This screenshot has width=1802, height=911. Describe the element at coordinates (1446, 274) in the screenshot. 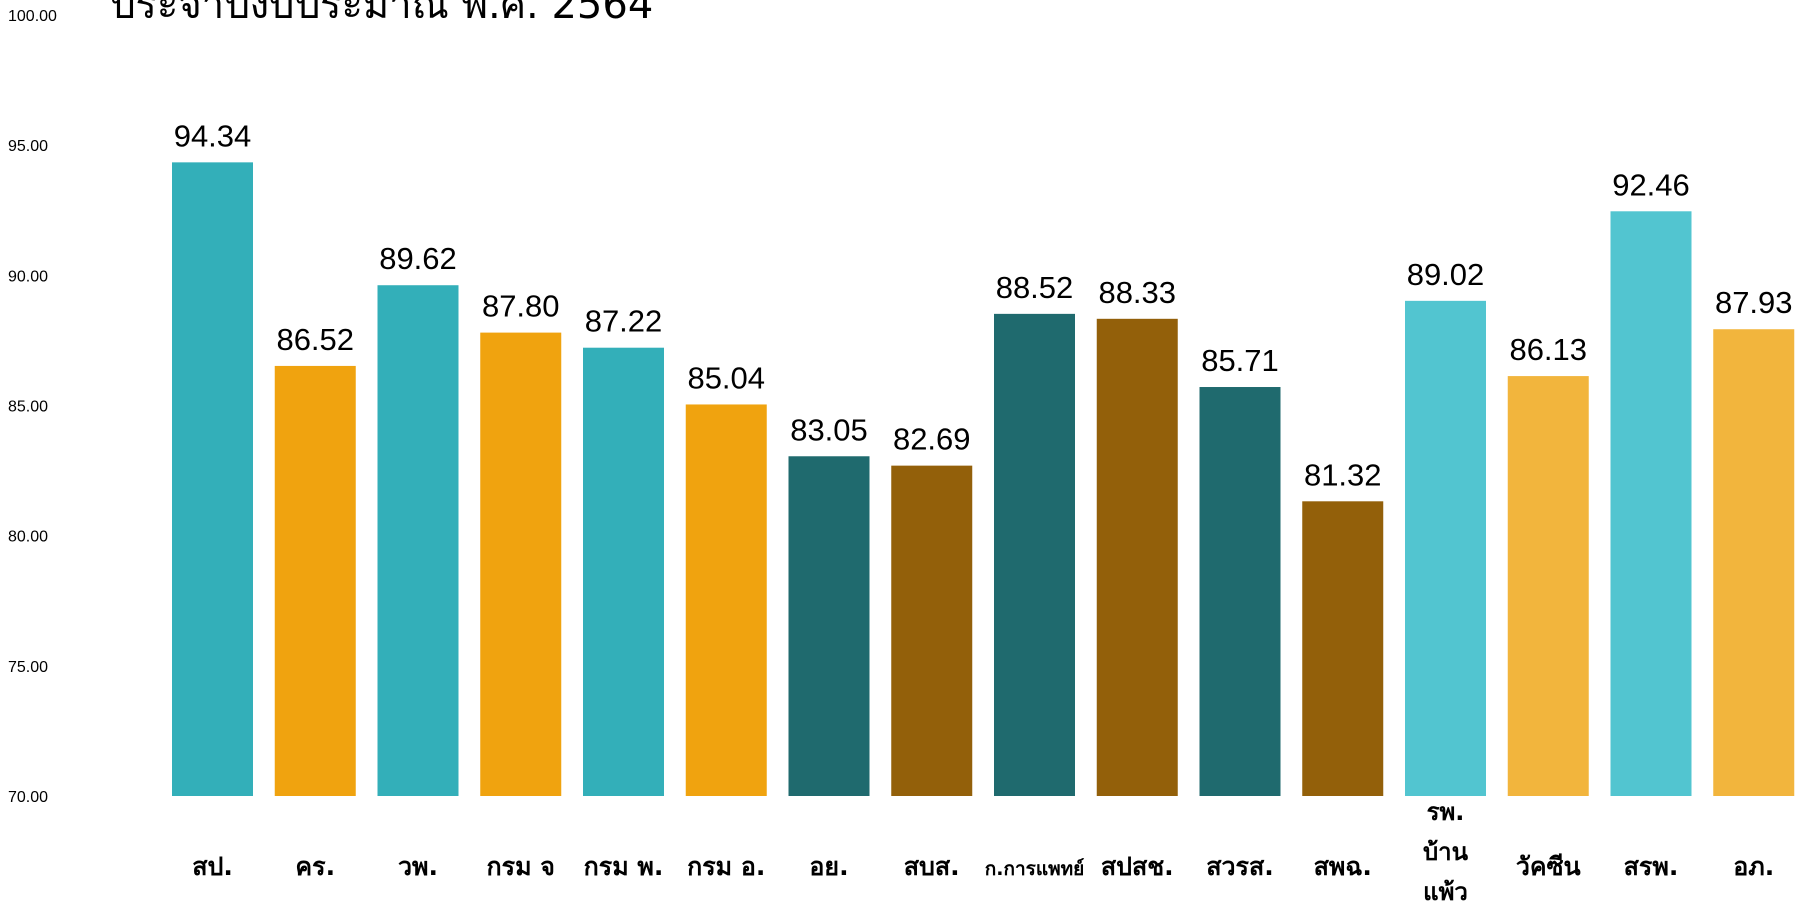

I see `value-label: 89.02` at that location.